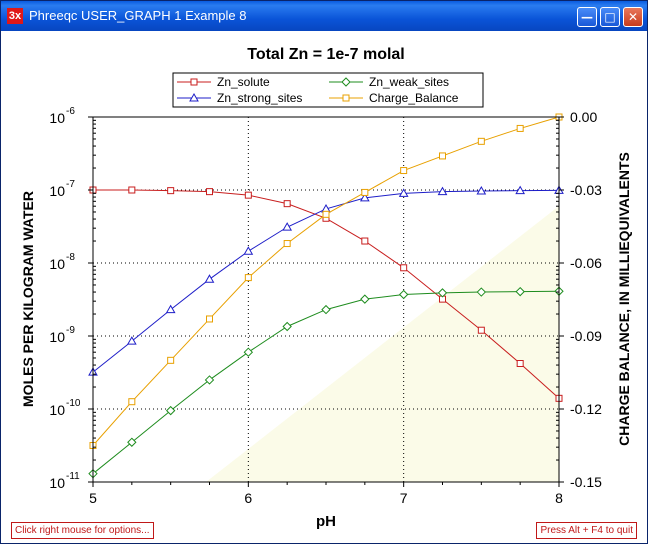 The image size is (648, 544). I want to click on y2-tick-label: -0.12, so click(586, 409).